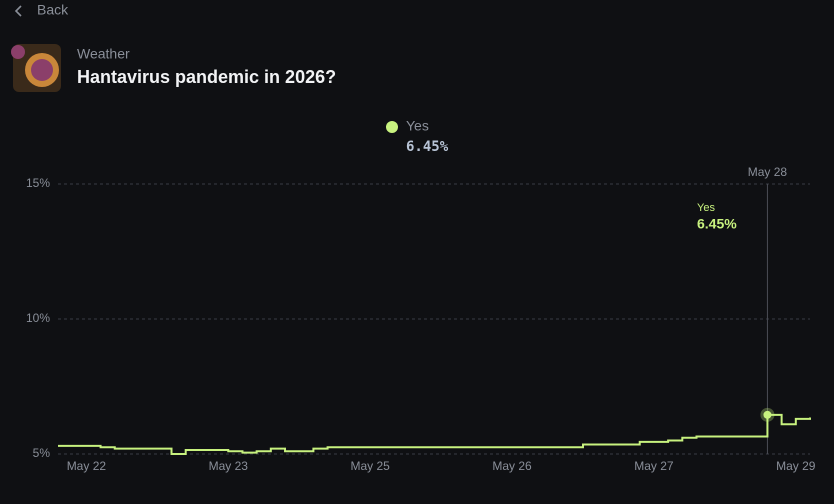 This screenshot has height=504, width=834. I want to click on y-tick-label: 5%, so click(42, 453).